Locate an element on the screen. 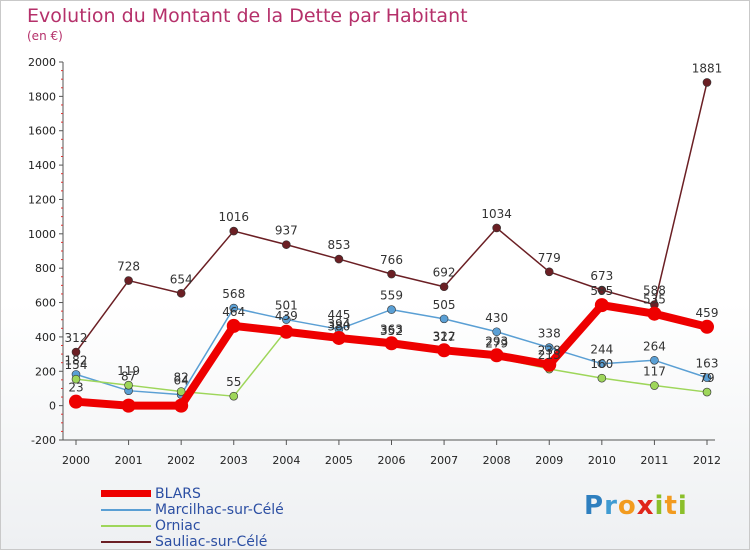  legend-item: Sauliac-sur-Célé is located at coordinates (251, 542).